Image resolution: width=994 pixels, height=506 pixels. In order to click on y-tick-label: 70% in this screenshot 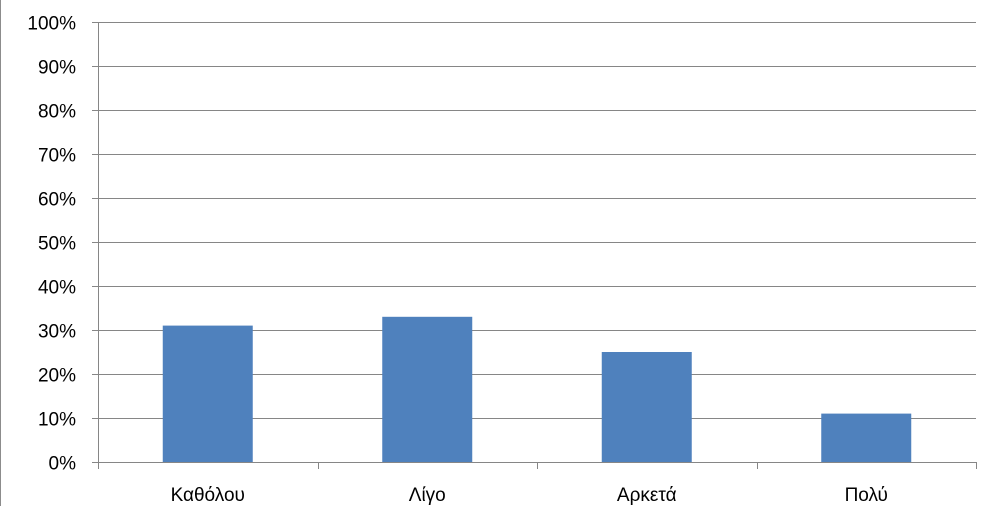, I will do `click(57, 156)`.